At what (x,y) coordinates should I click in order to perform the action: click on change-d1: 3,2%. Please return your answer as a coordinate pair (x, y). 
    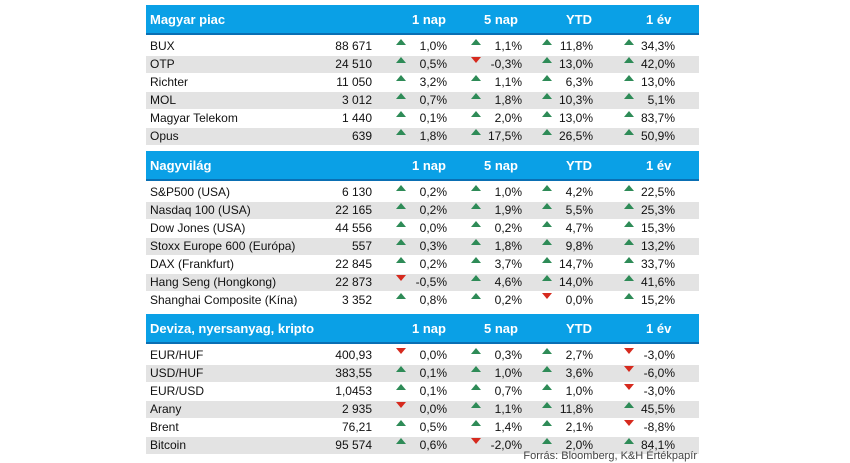
    Looking at the image, I should click on (433, 82).